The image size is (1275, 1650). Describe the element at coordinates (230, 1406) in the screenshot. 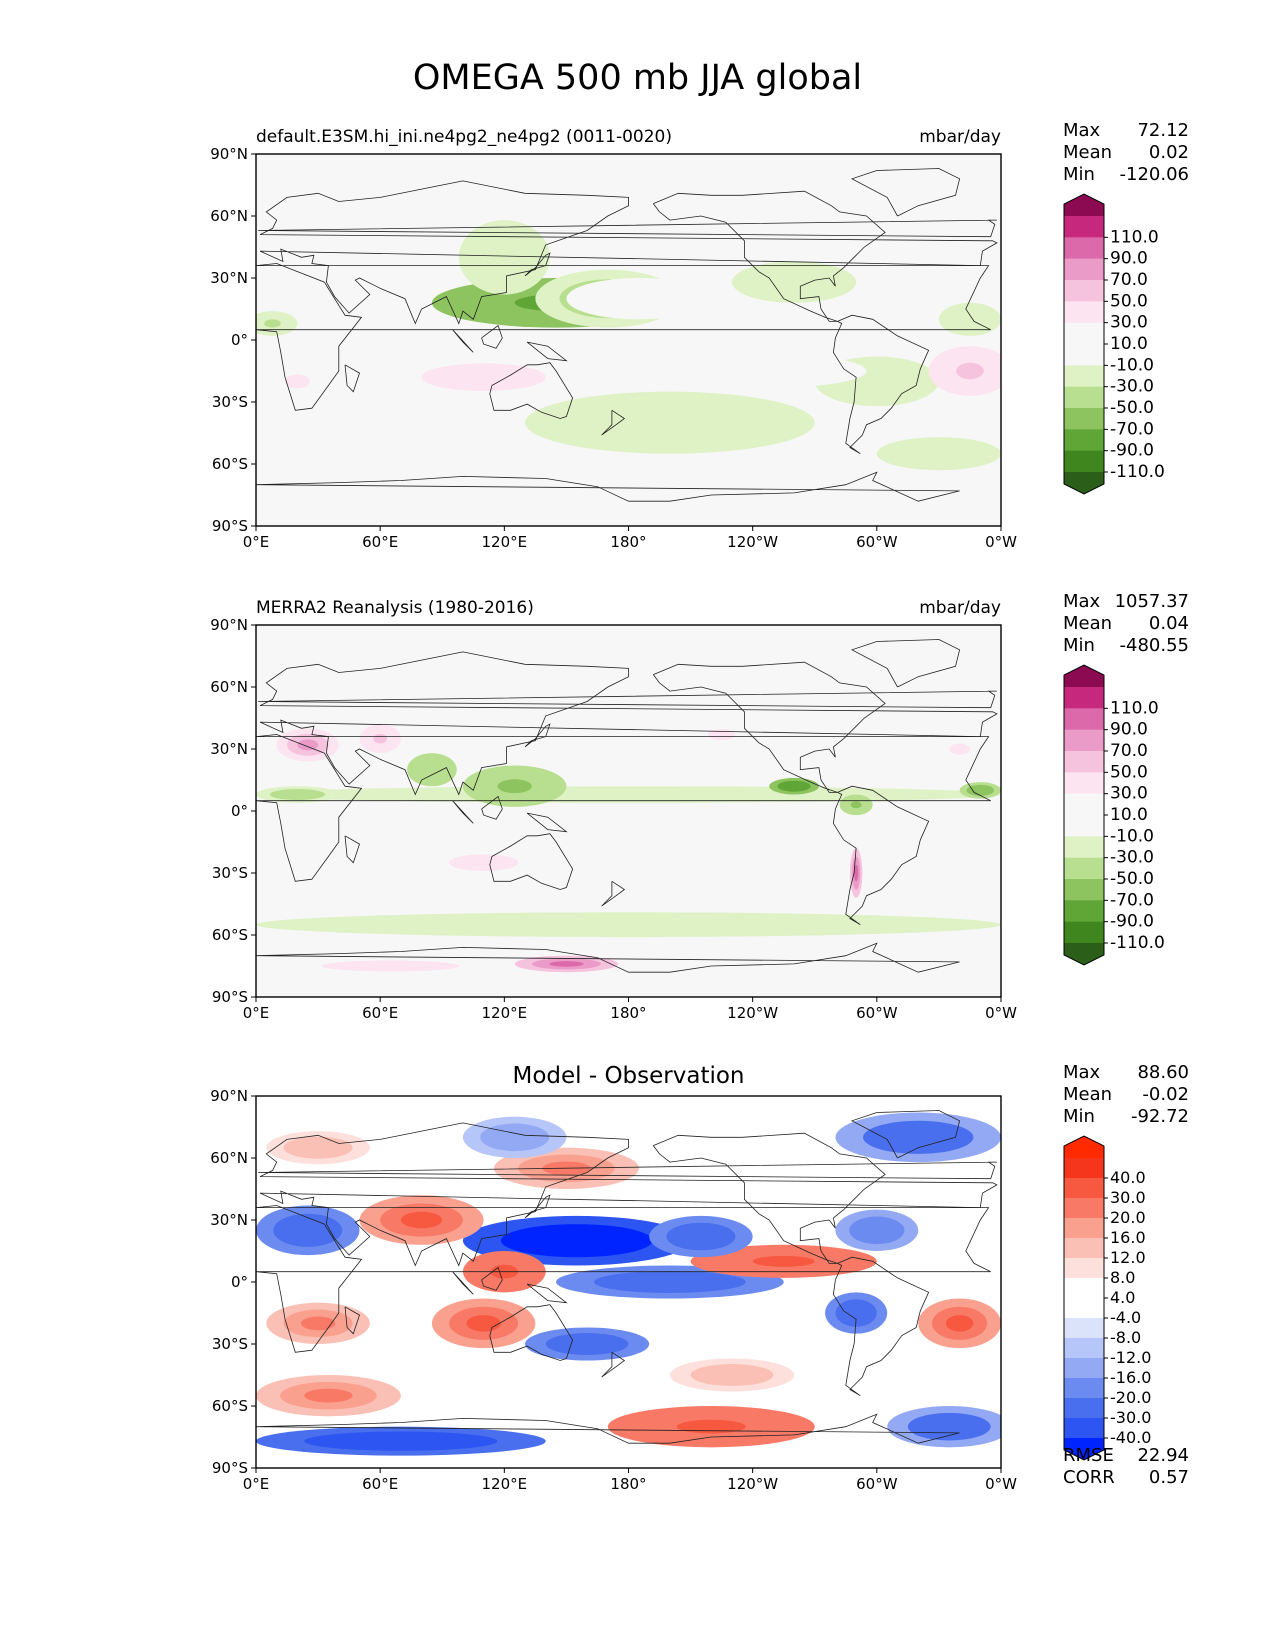

I see `y-tick-label: 60°S` at that location.